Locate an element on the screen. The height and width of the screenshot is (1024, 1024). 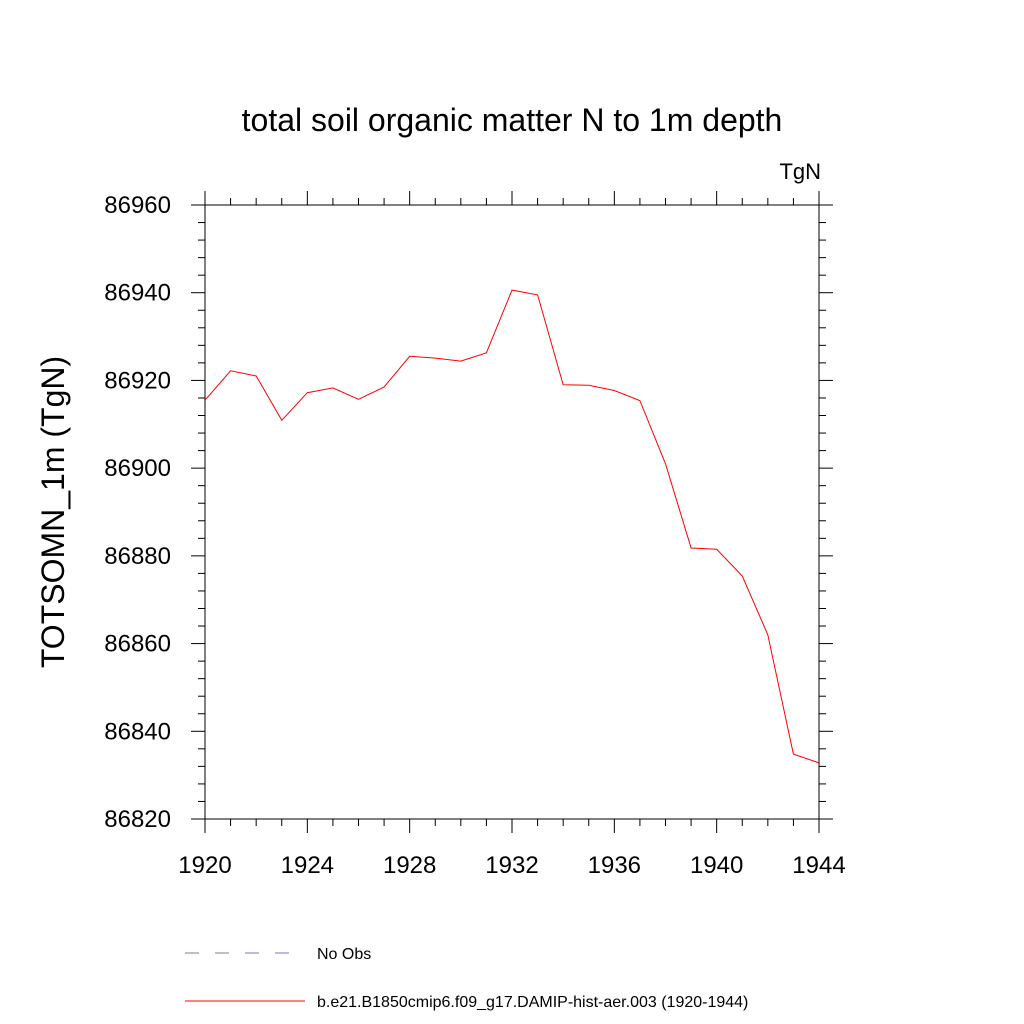
x-tick-labels: 1920 1924 1928 1932 1936 1940 1944 is located at coordinates (511, 865).